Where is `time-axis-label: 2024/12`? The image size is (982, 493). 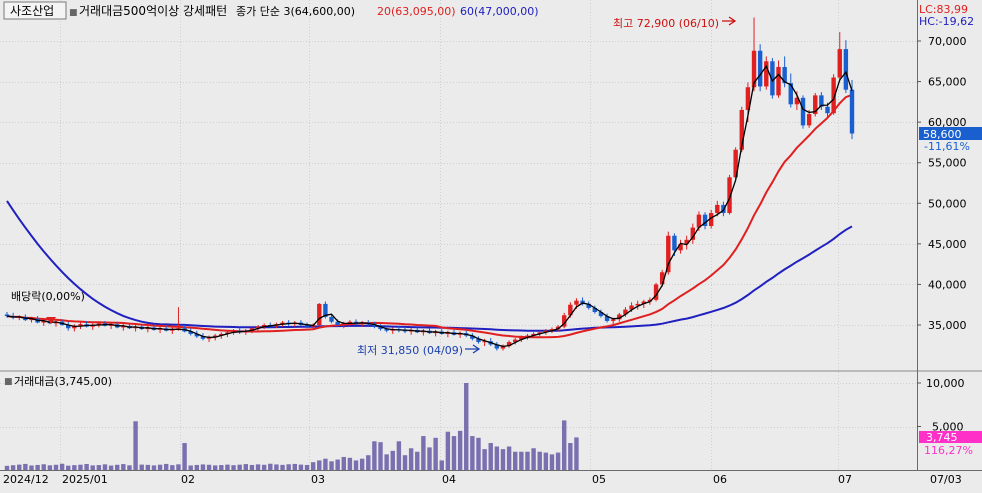
time-axis-label: 2024/12 is located at coordinates (26, 479).